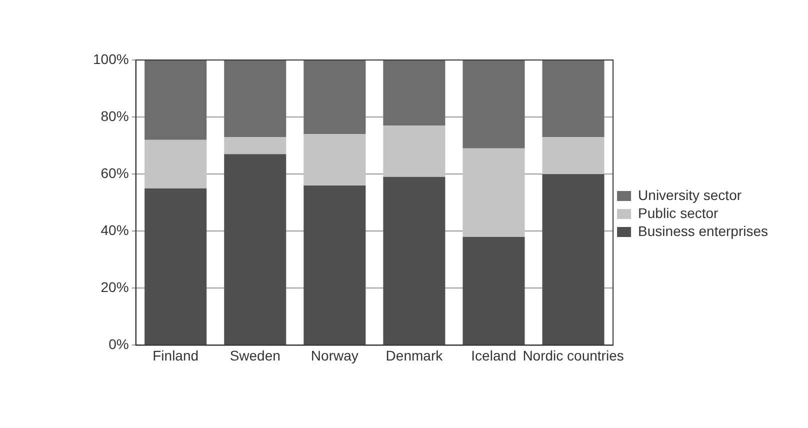  Describe the element at coordinates (255, 355) in the screenshot. I see `x-tick-label: Sweden` at that location.